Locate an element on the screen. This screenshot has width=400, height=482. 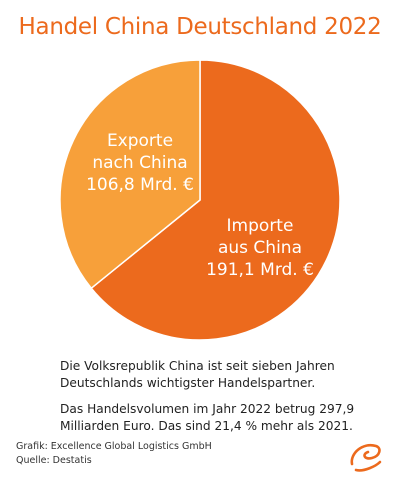
credit-grafik: Grafik: Excellence Global Logistics GmbH is located at coordinates (114, 446).